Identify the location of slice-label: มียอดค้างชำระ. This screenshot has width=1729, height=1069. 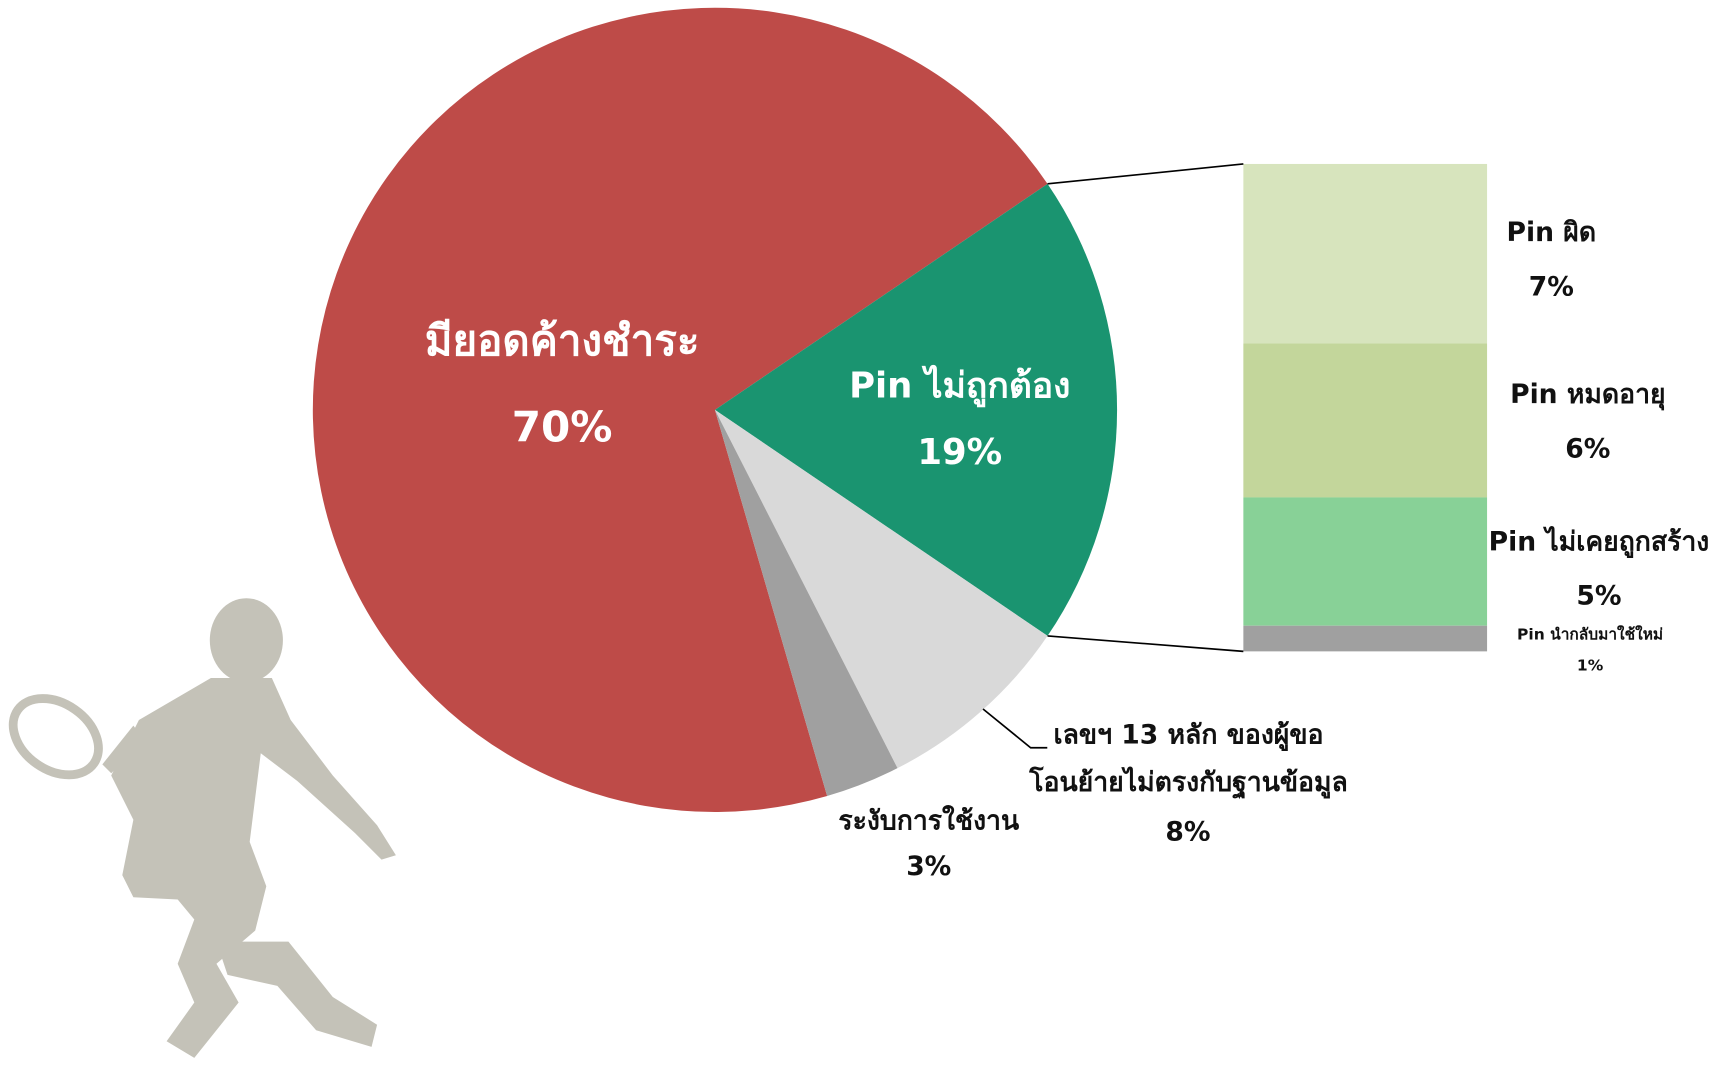
(562, 340).